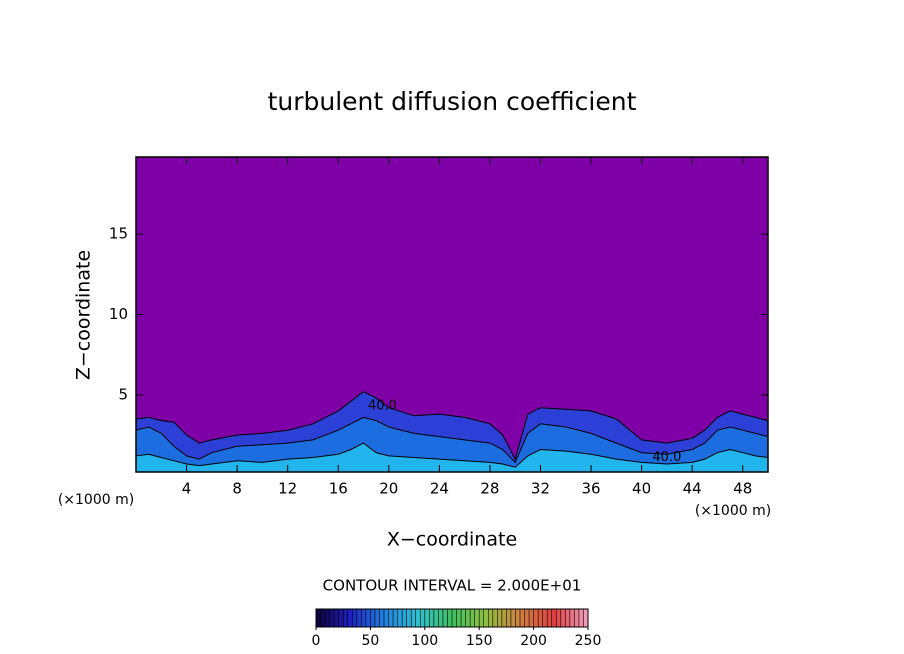 Image resolution: width=904 pixels, height=654 pixels. Describe the element at coordinates (316, 641) in the screenshot. I see `colorbar-tick-label: 0` at that location.